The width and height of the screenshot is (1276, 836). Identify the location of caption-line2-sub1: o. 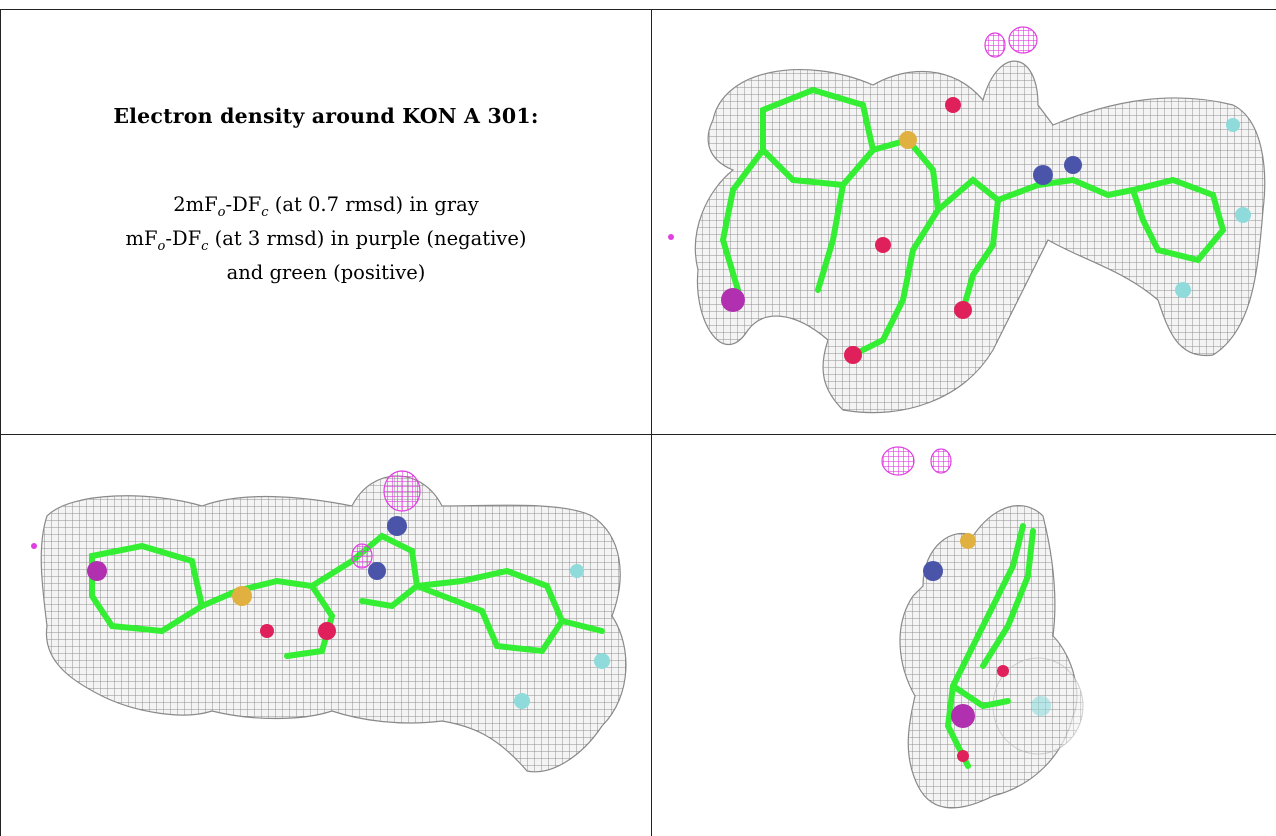
(161, 246).